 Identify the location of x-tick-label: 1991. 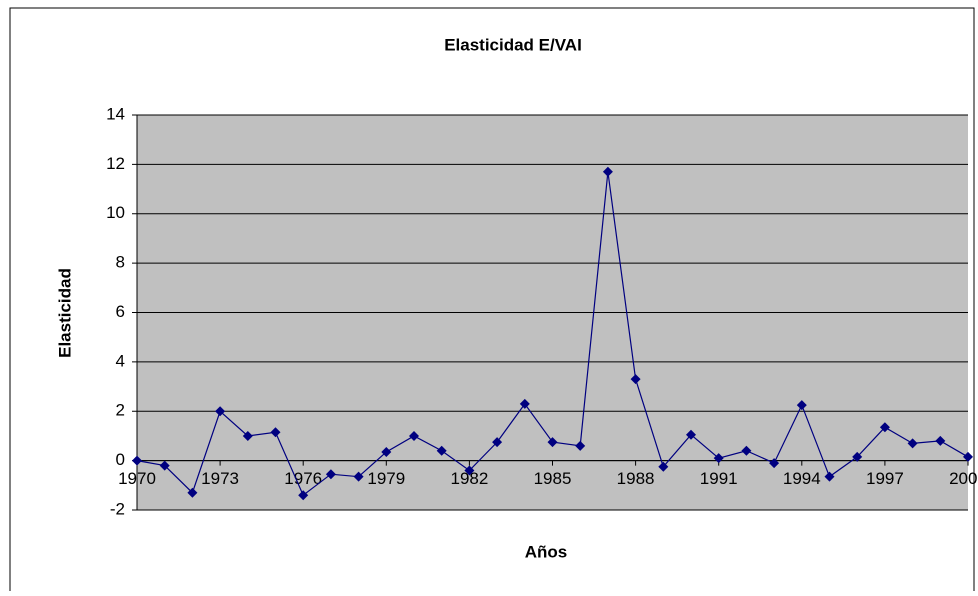
(719, 478).